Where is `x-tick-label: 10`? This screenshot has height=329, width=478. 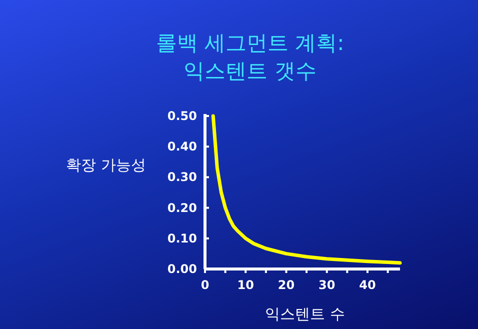
x-tick-label: 10 is located at coordinates (245, 285).